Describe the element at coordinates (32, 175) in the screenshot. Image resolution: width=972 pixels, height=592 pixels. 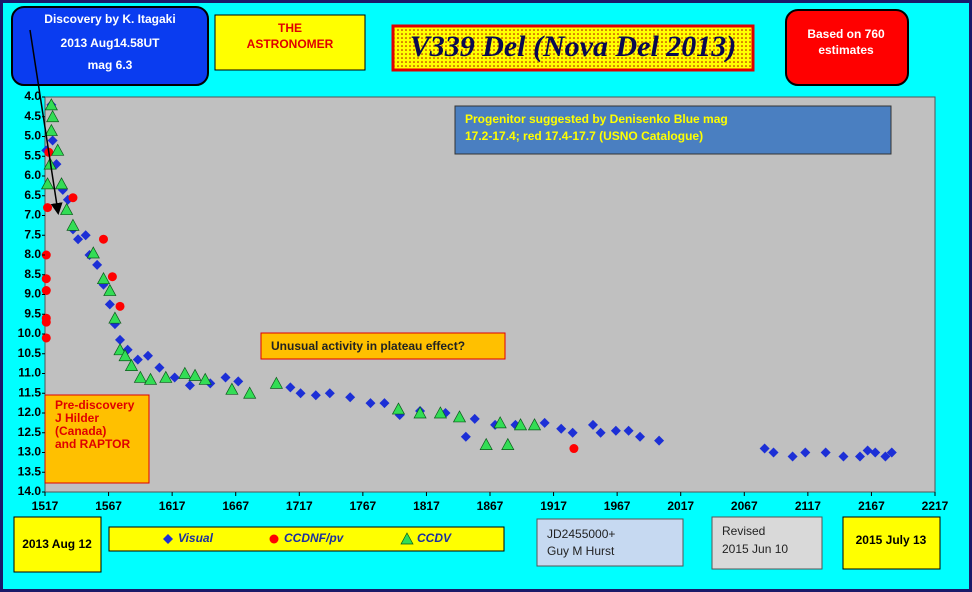
I see `y-tick-label: 6.0` at that location.